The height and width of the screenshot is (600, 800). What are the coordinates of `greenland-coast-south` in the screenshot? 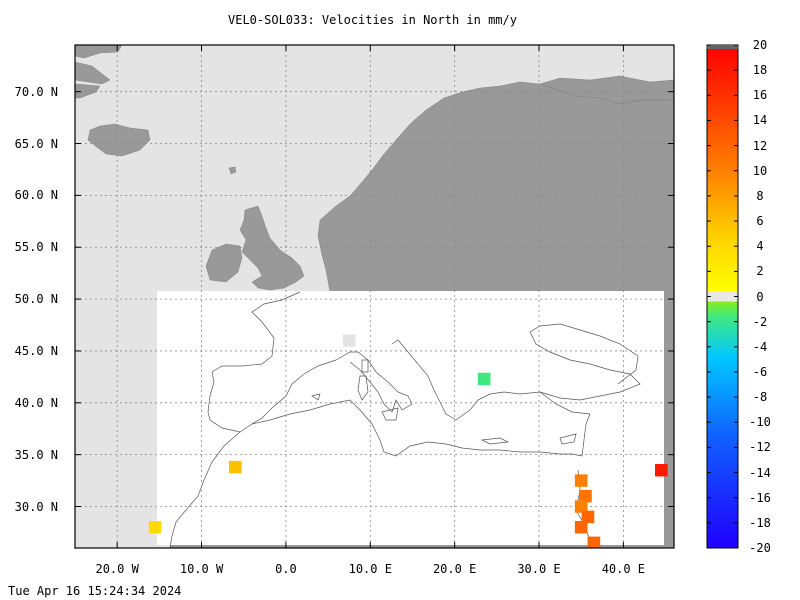 It's located at (88, 91).